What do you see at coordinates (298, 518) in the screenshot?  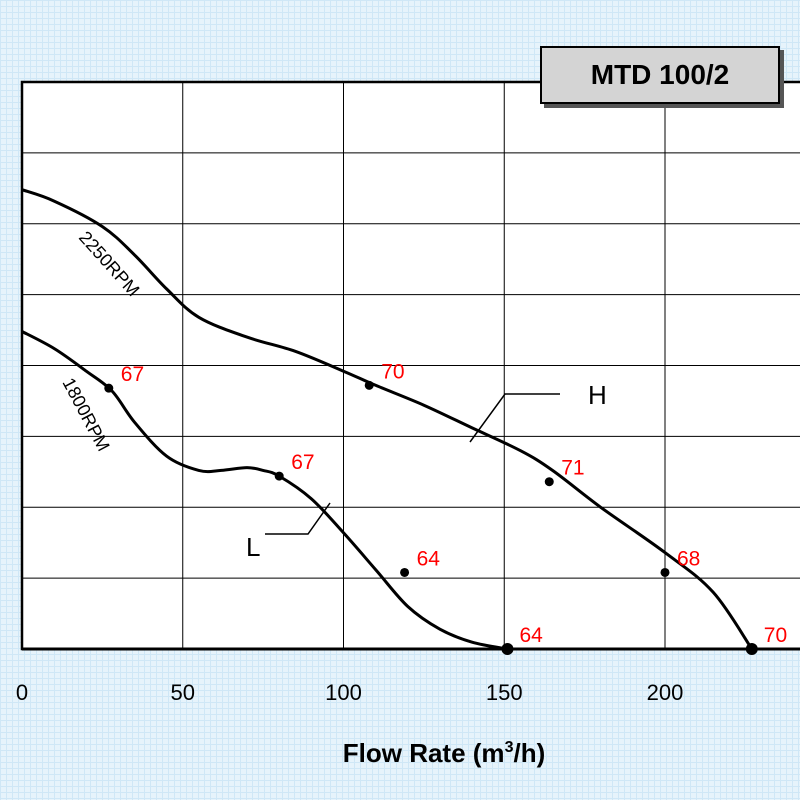 I see `leader-line-l` at bounding box center [298, 518].